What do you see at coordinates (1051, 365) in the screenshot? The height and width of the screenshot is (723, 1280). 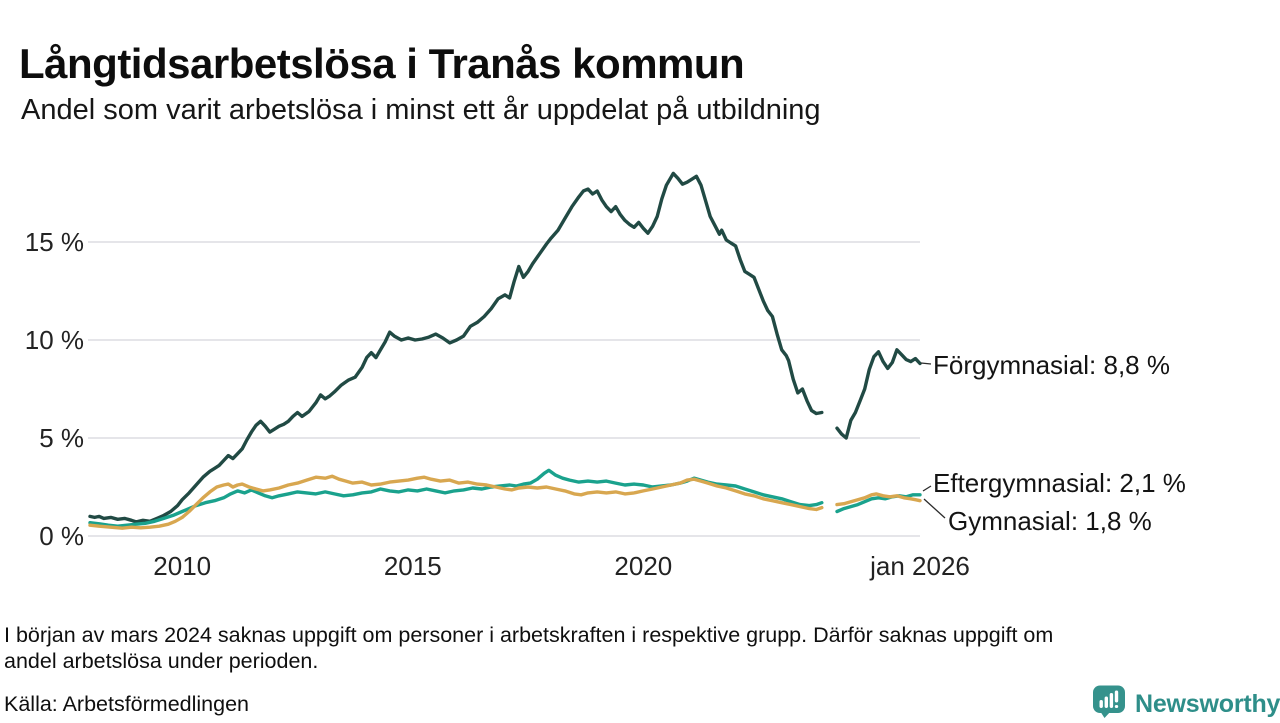 I see `series-label-forgymnasial: Förgymnasial: 8,8 %` at bounding box center [1051, 365].